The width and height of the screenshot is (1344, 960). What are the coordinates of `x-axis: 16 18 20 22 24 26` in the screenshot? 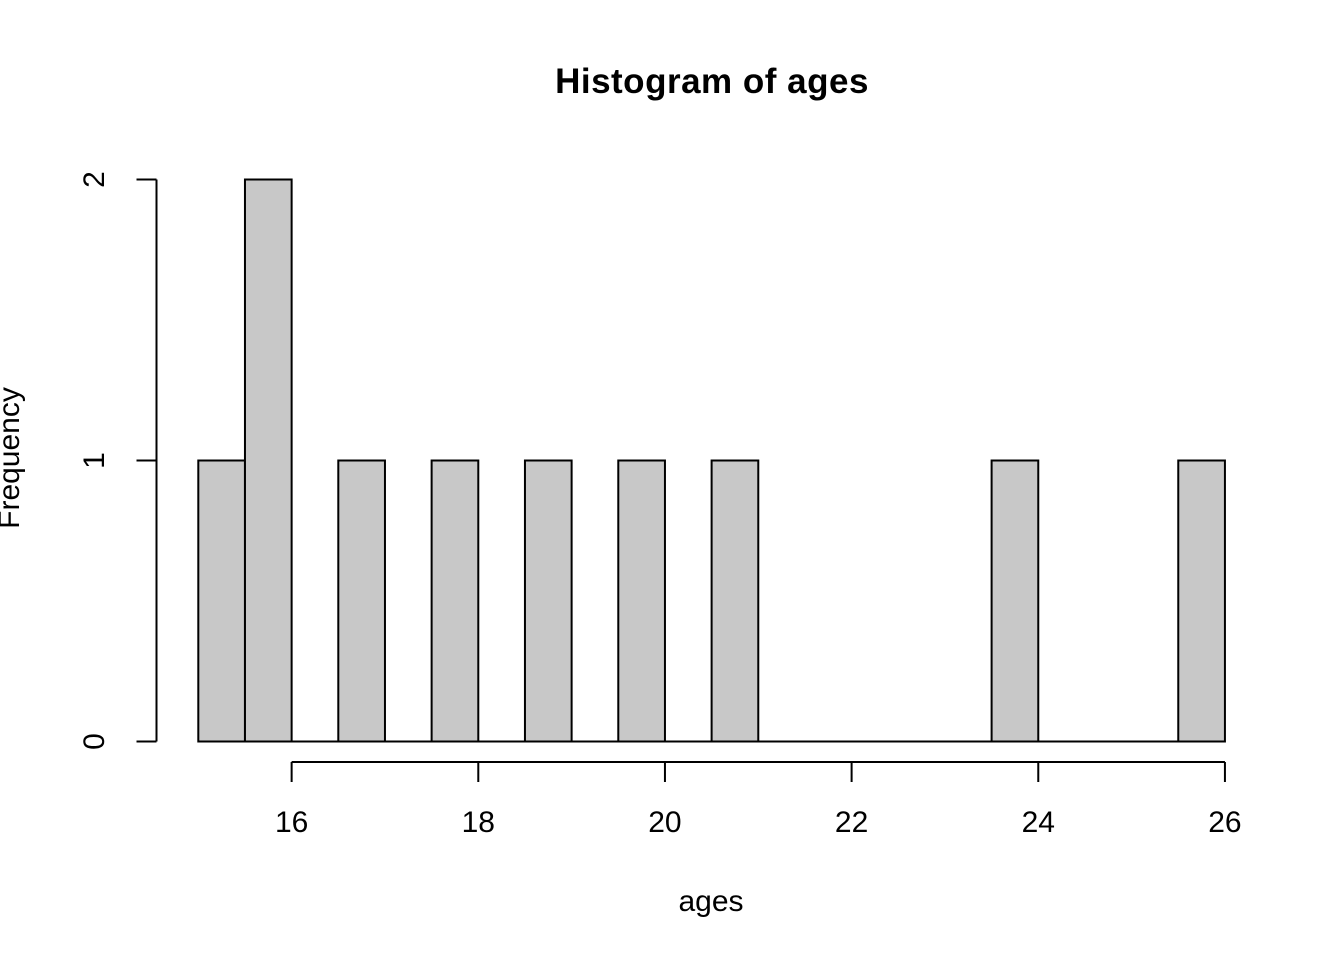 It's located at (758, 800).